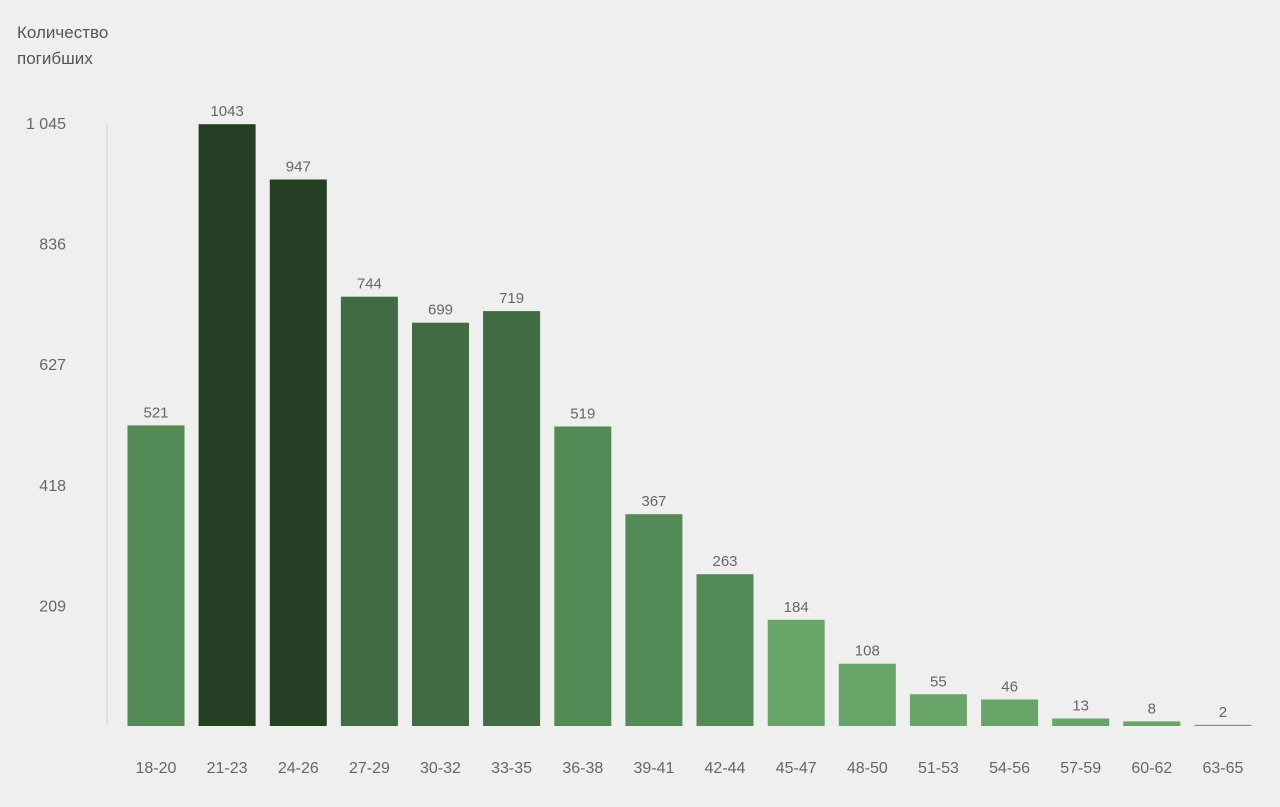  I want to click on bar-value-label: 108, so click(867, 651).